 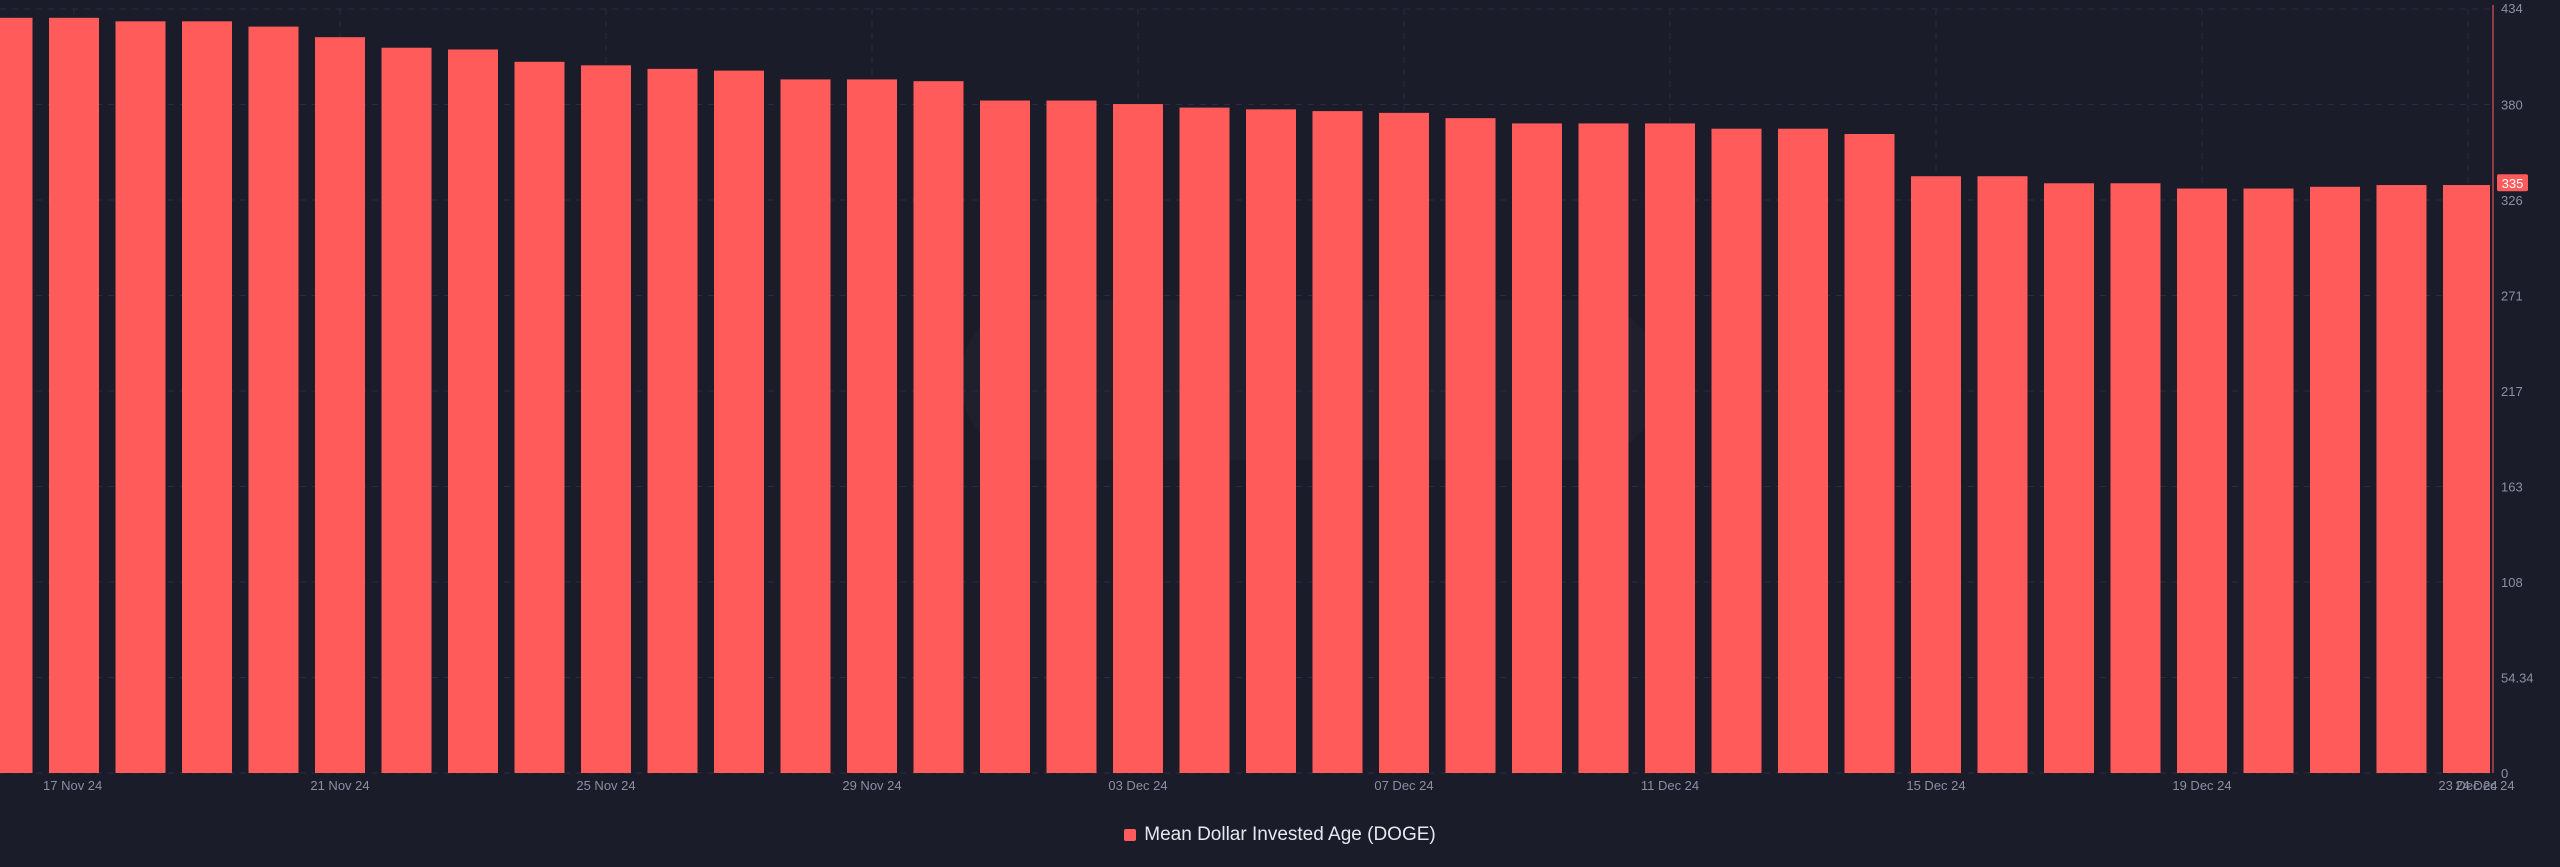 I want to click on x-tick-label: 24 Dec 24, so click(x=2484, y=785).